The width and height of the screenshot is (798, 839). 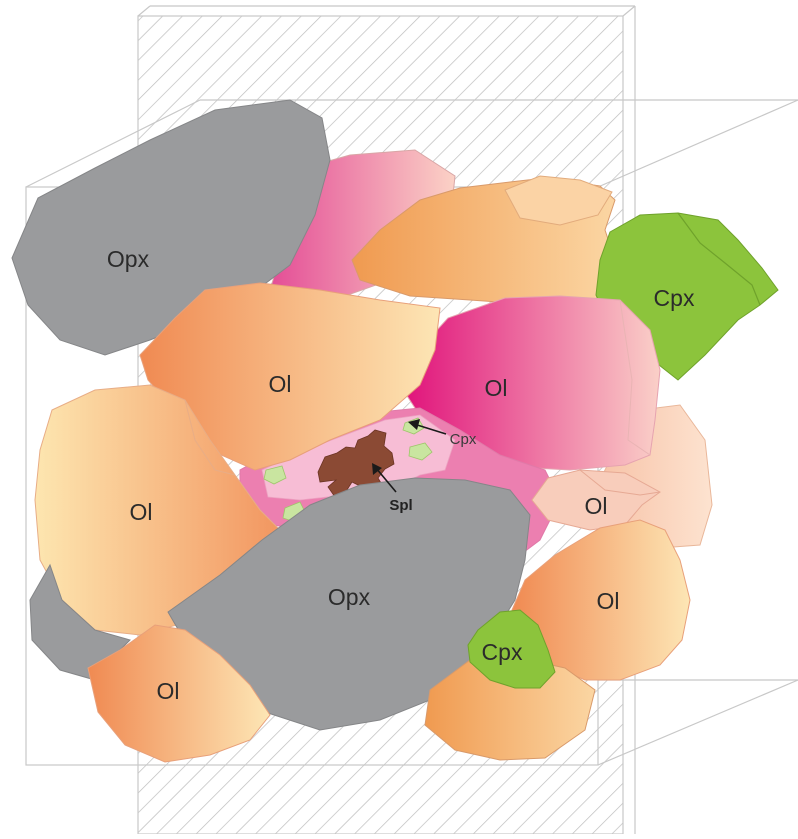 I want to click on spl-arrowhead, so click(x=377, y=469).